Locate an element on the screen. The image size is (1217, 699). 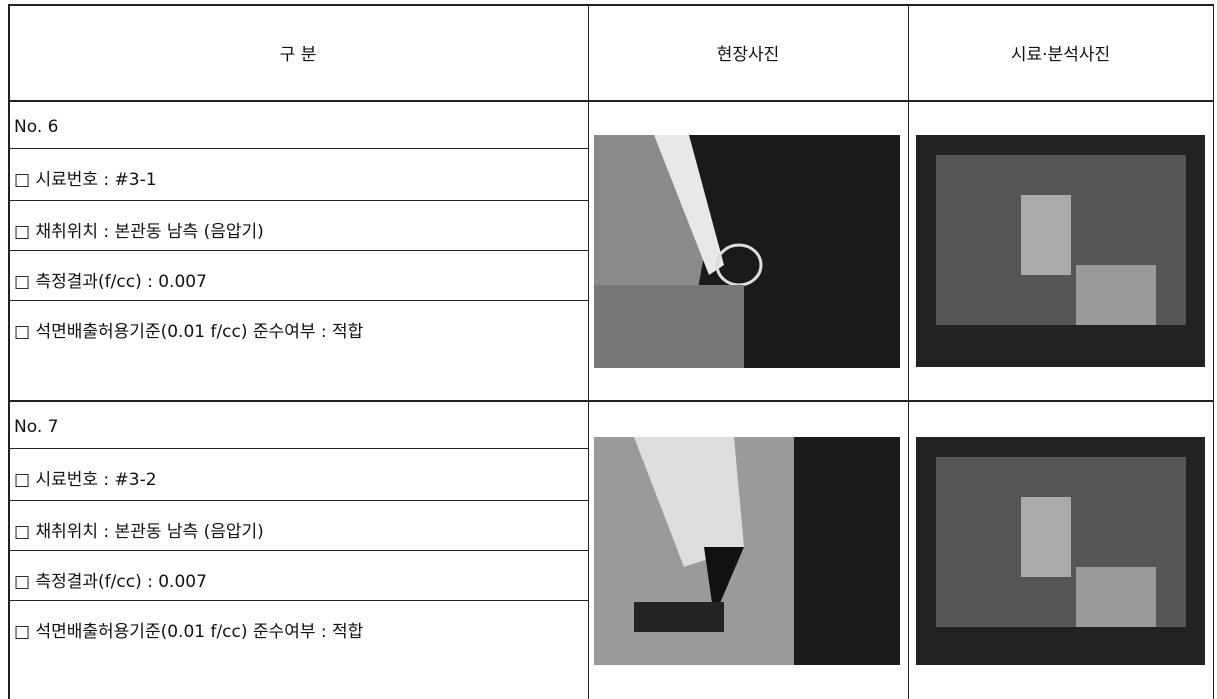
entry-number: No. 6 is located at coordinates (36, 127).